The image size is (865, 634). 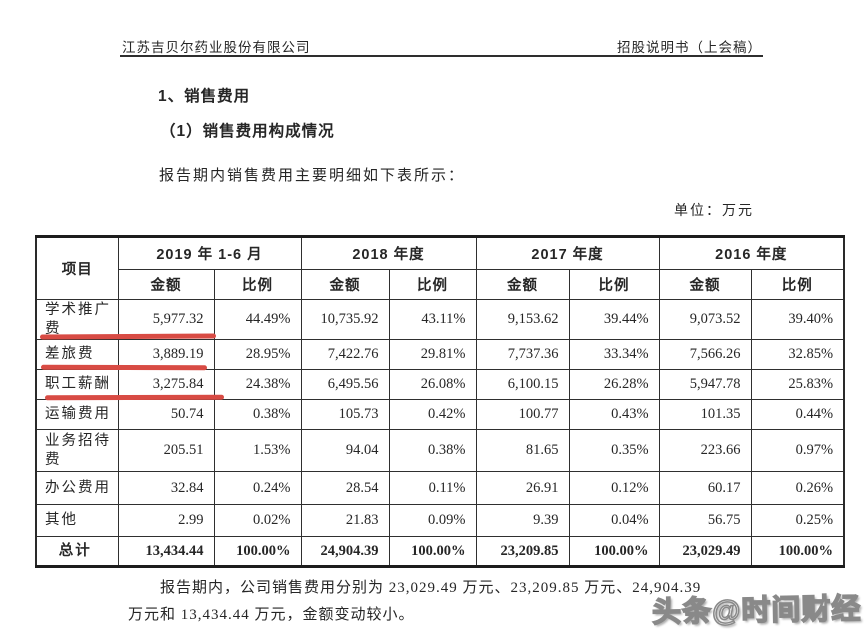 I want to click on row-item-label: 其他, so click(x=77, y=520).